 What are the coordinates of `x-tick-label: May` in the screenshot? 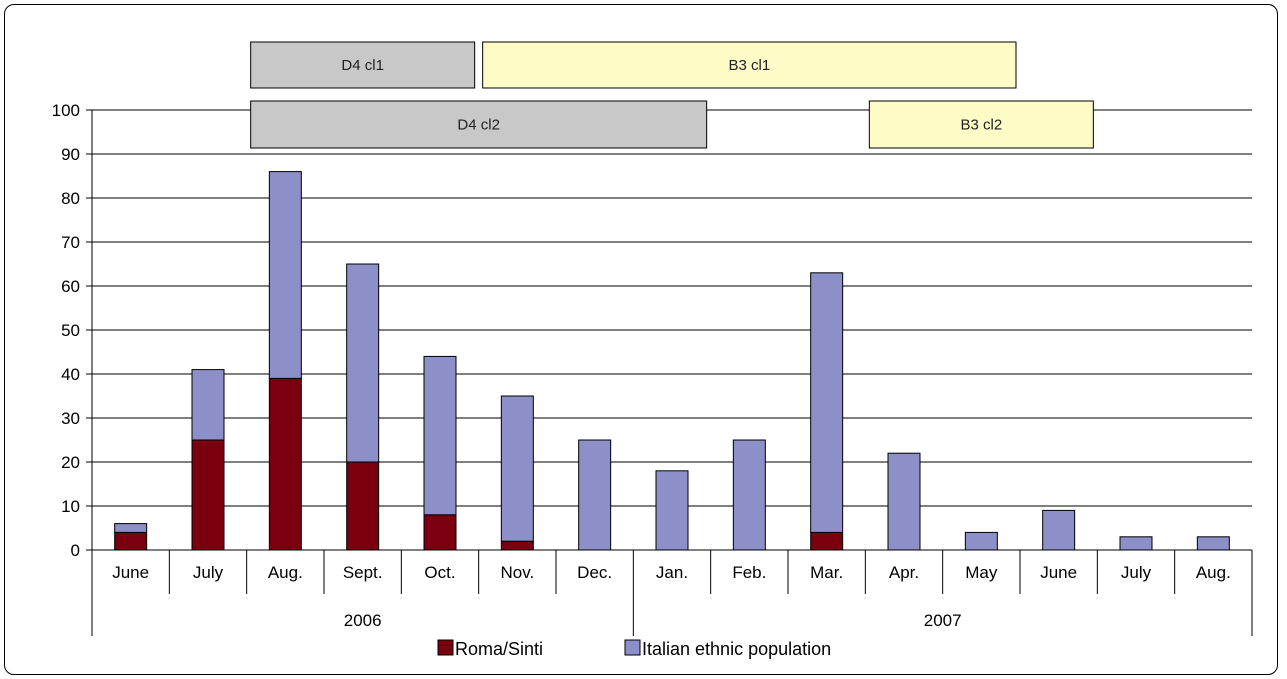 It's located at (981, 572).